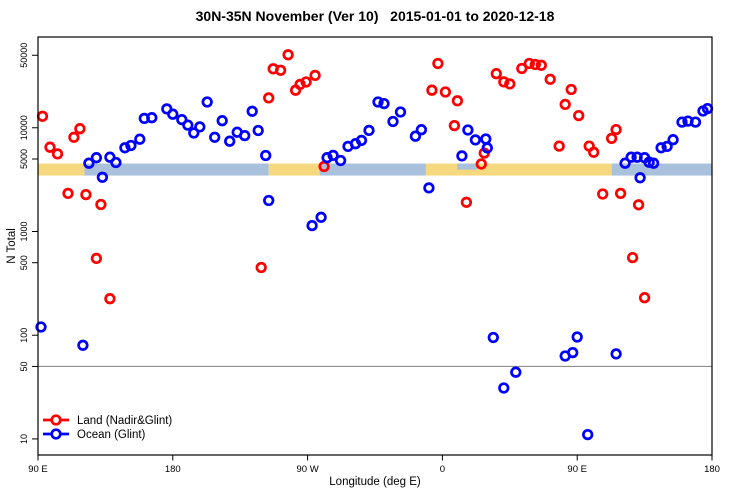 This screenshot has width=750, height=500. What do you see at coordinates (24, 262) in the screenshot?
I see `y-tick-label: 500` at bounding box center [24, 262].